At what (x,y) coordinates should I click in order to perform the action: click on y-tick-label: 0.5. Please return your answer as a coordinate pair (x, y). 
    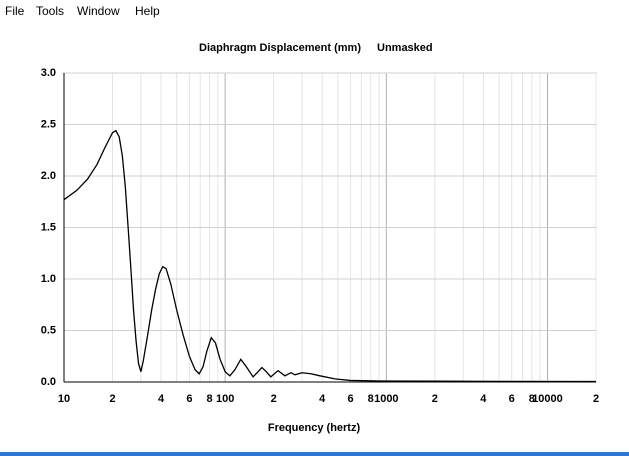
    Looking at the image, I should click on (48, 330).